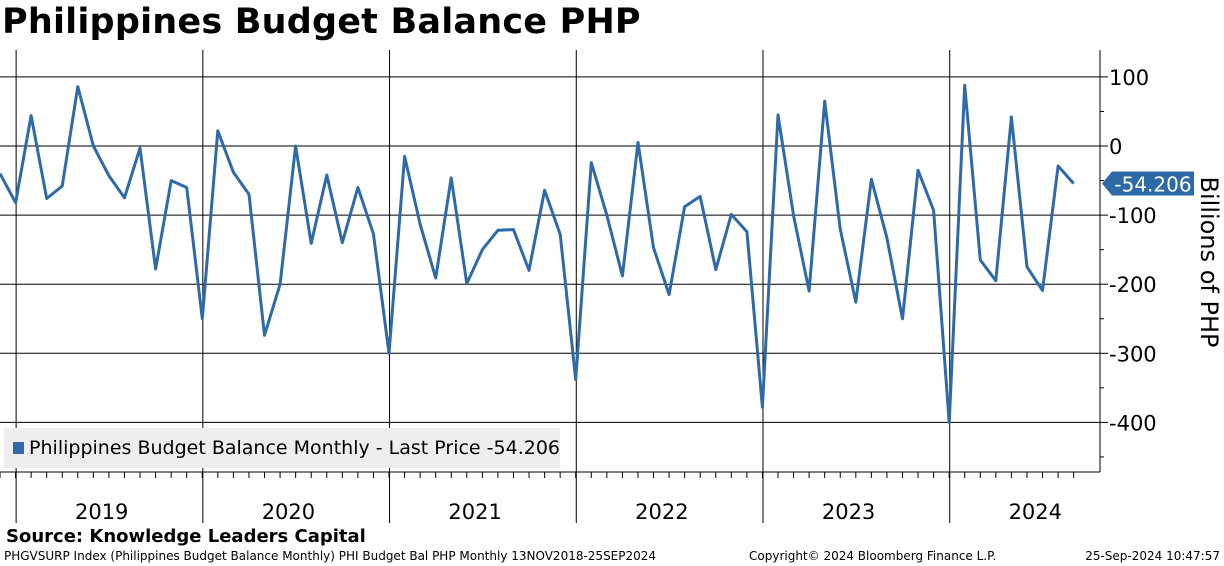 The width and height of the screenshot is (1224, 566). What do you see at coordinates (1115, 147) in the screenshot?
I see `y-tick-label: 0` at bounding box center [1115, 147].